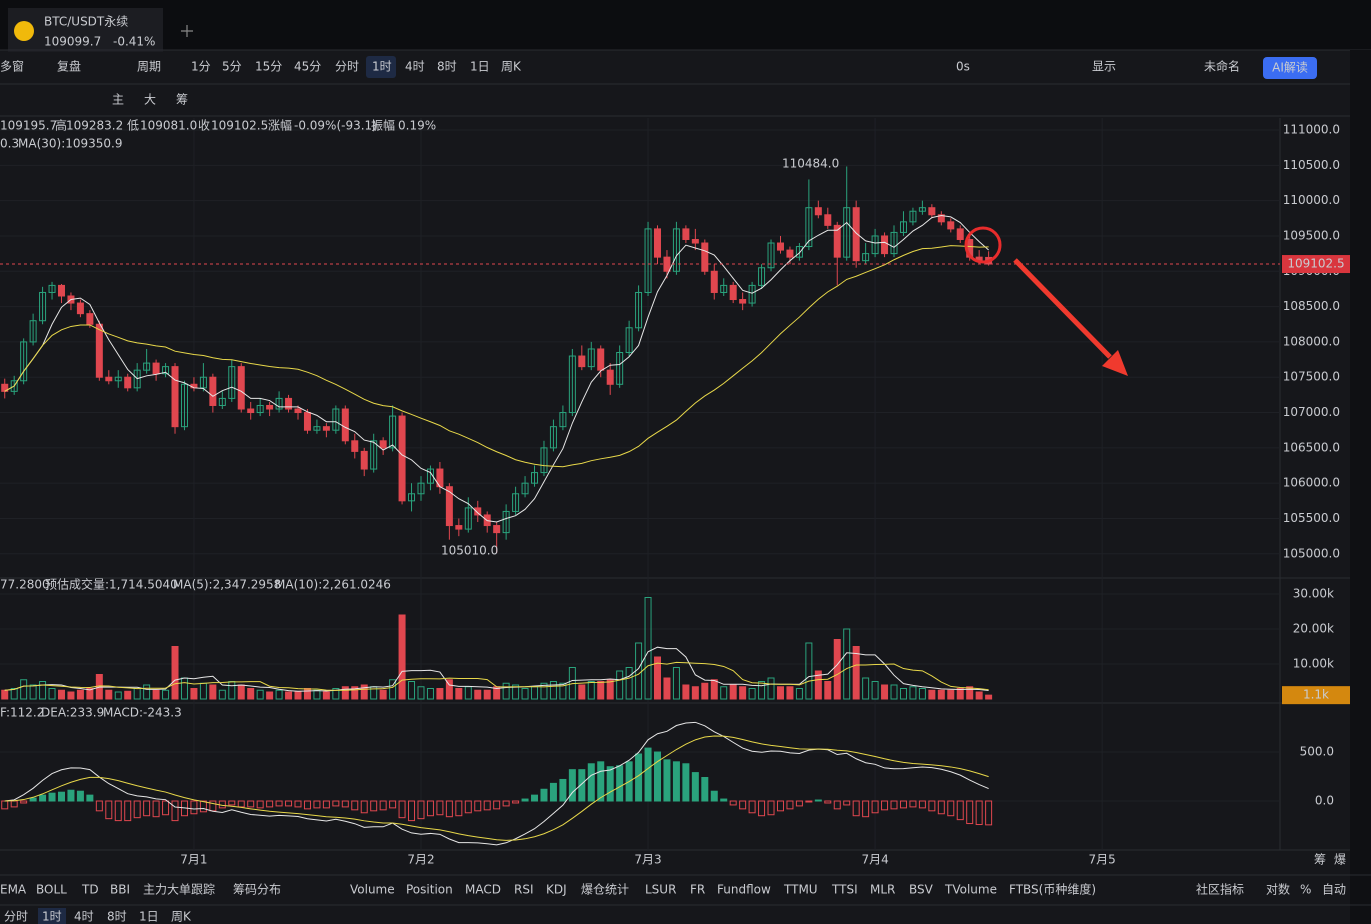 The width and height of the screenshot is (1371, 924). Describe the element at coordinates (483, 890) in the screenshot. I see `indicator-tab: MACD` at that location.